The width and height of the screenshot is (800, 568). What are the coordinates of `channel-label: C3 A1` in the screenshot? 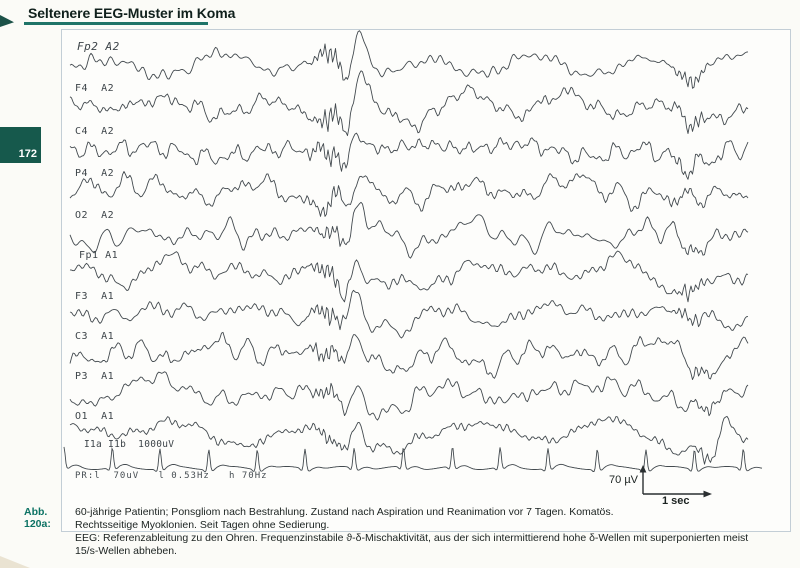 It's located at (95, 336).